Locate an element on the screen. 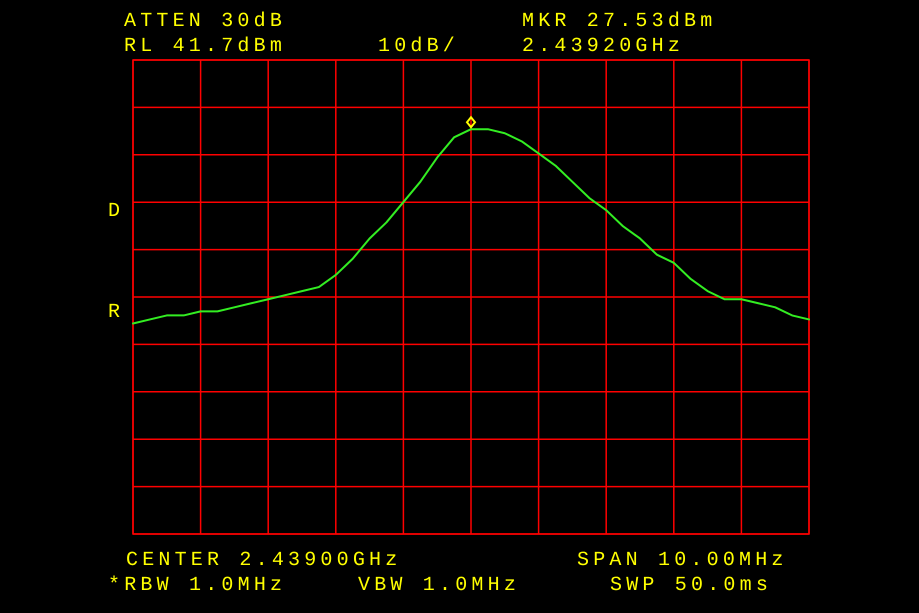 The image size is (919, 613). text: VBW 1.0MHz is located at coordinates (439, 585).